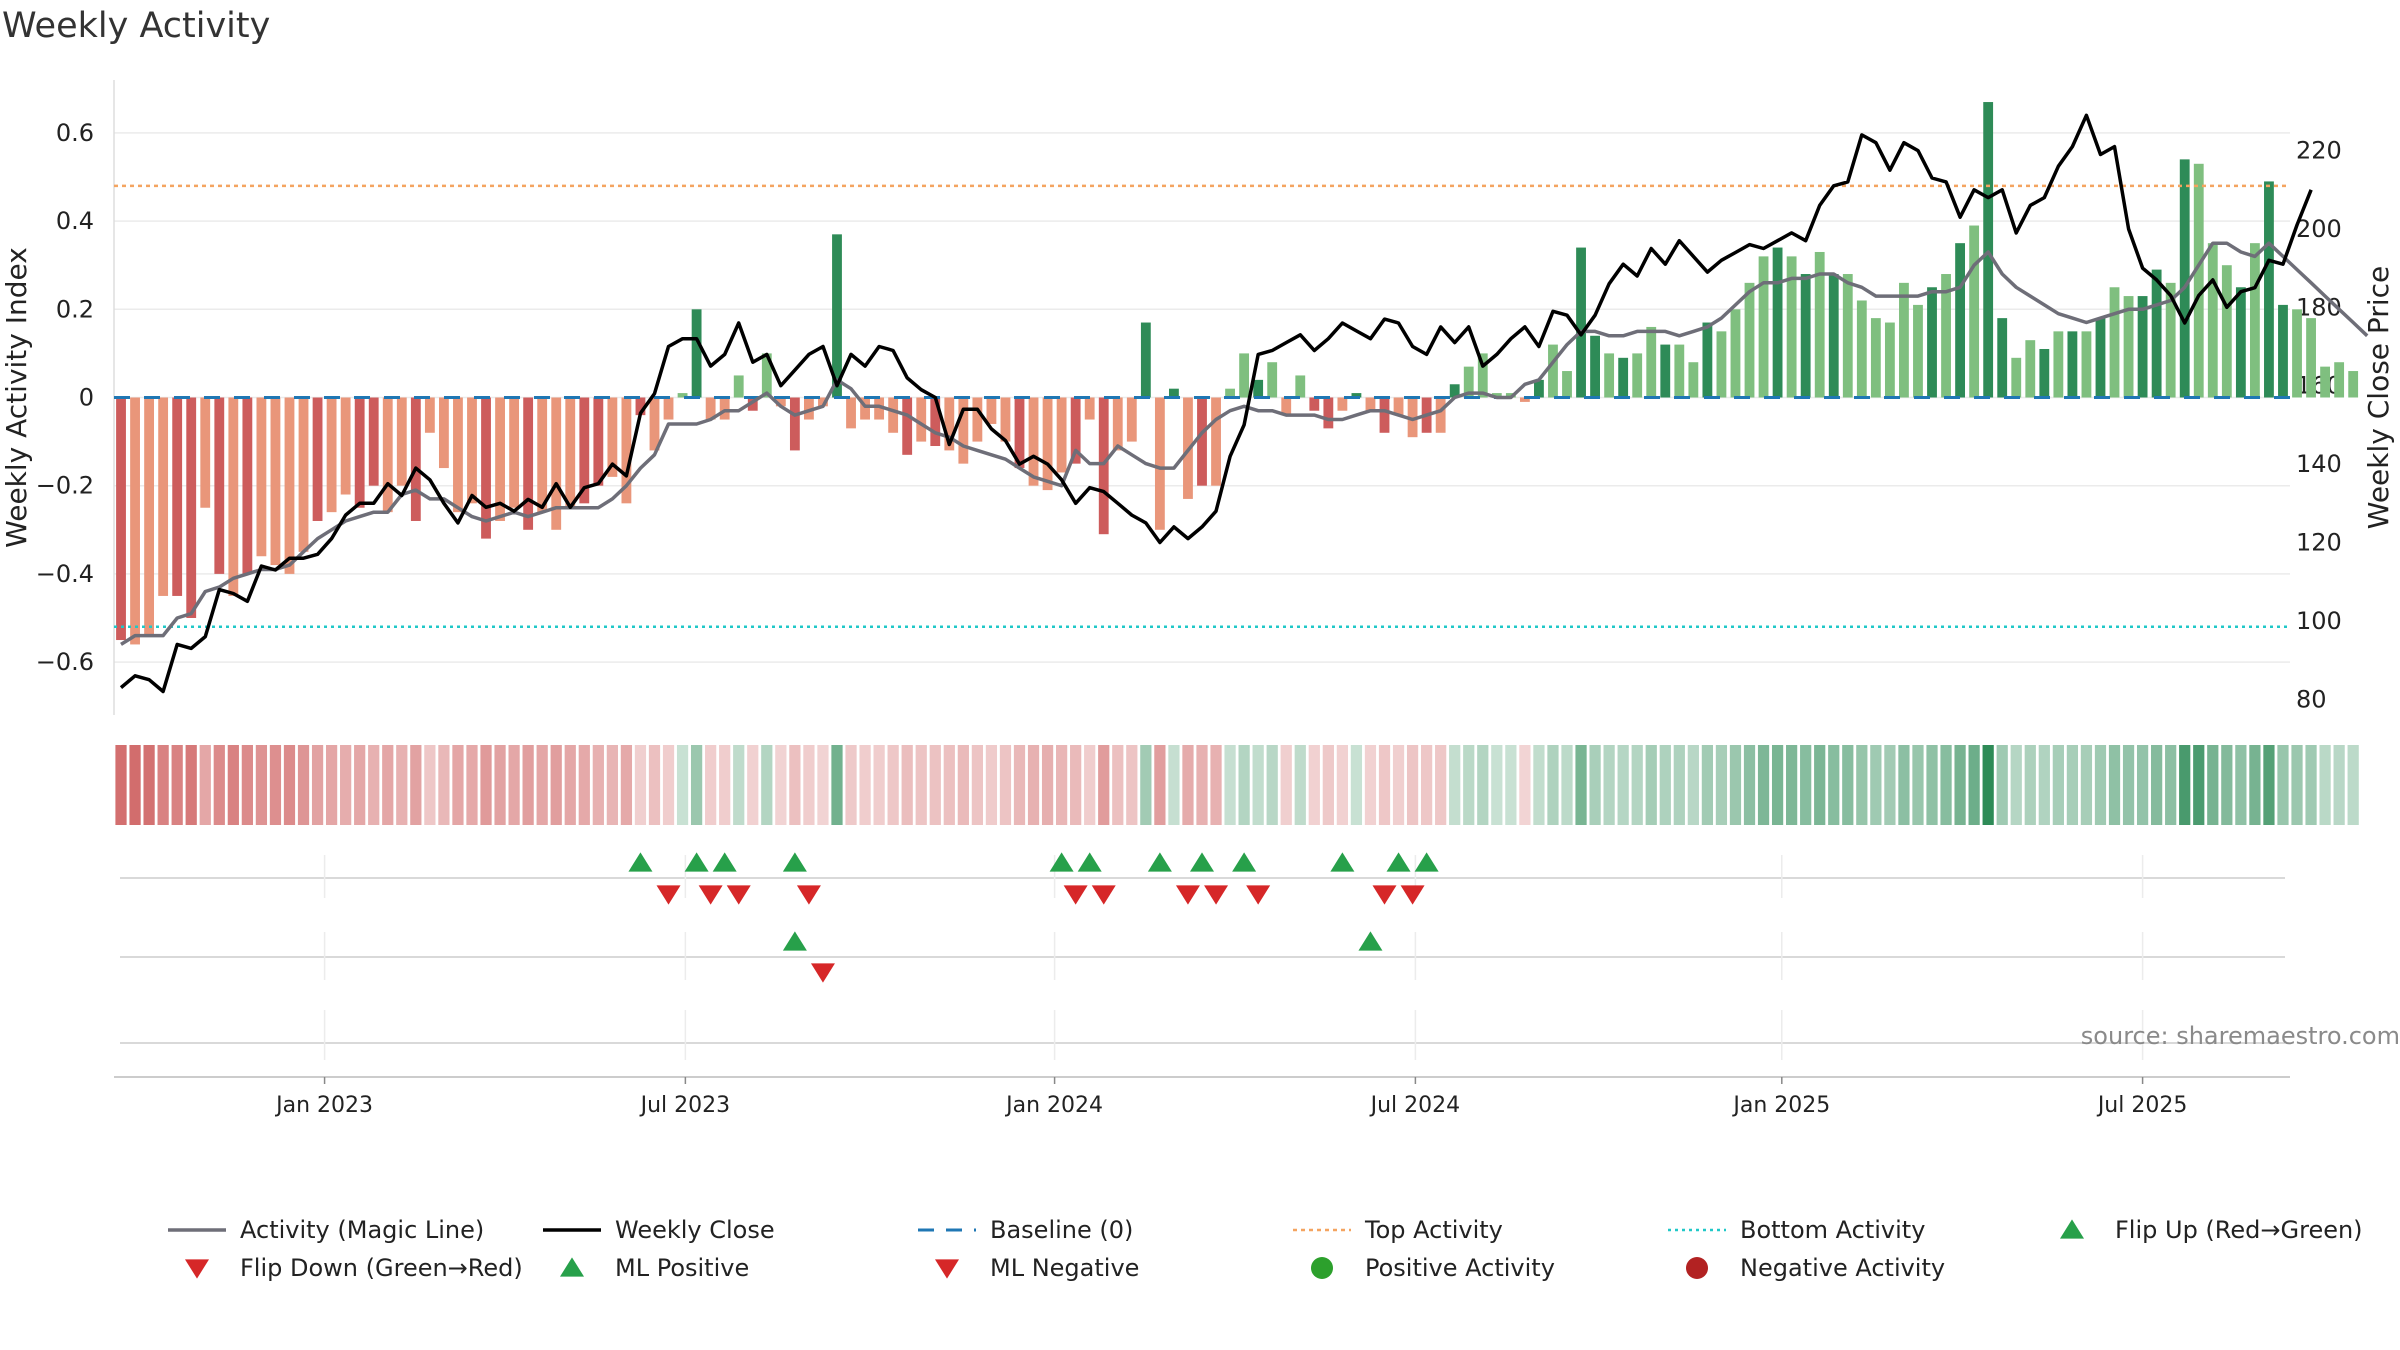  I want to click on x-tick-label: Jan 2024, so click(1053, 1105).